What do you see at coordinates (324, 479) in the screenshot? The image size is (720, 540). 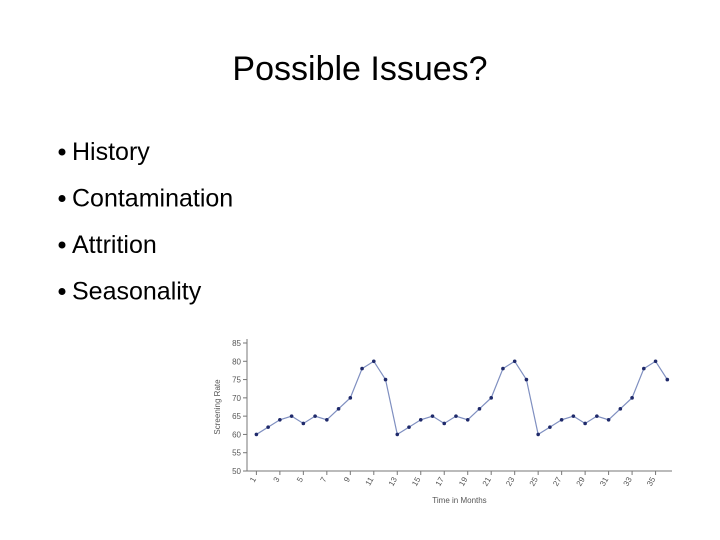 I see `x-tick-label: 7` at bounding box center [324, 479].